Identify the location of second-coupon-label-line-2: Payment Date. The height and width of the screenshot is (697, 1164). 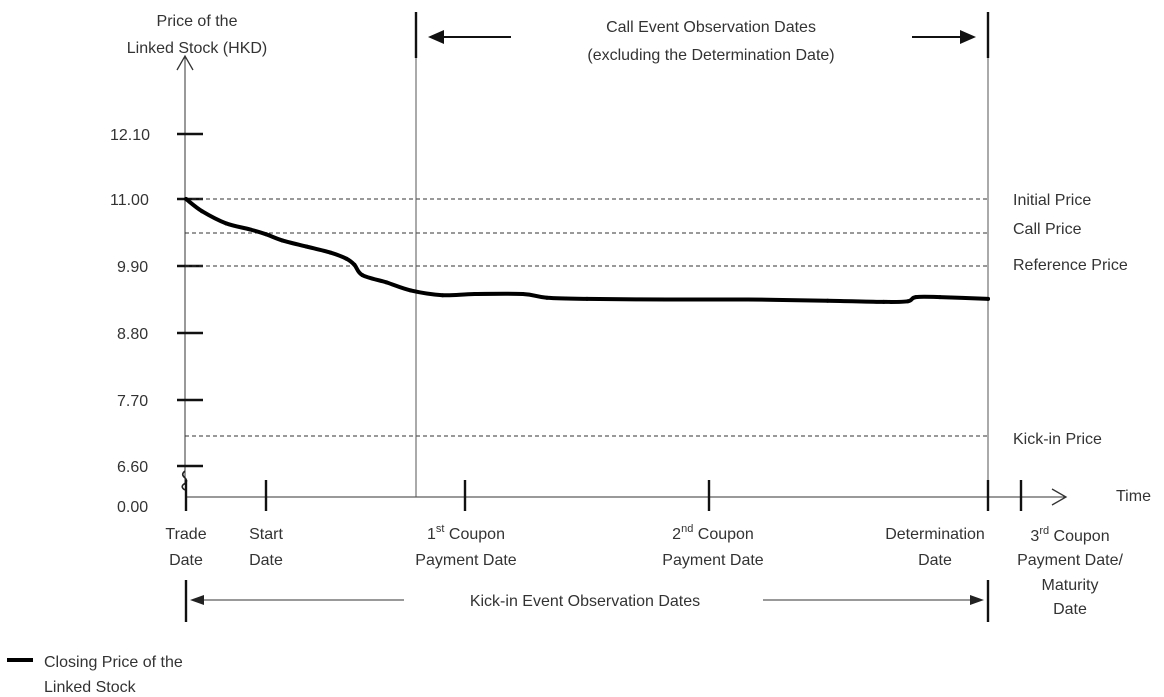
(712, 560).